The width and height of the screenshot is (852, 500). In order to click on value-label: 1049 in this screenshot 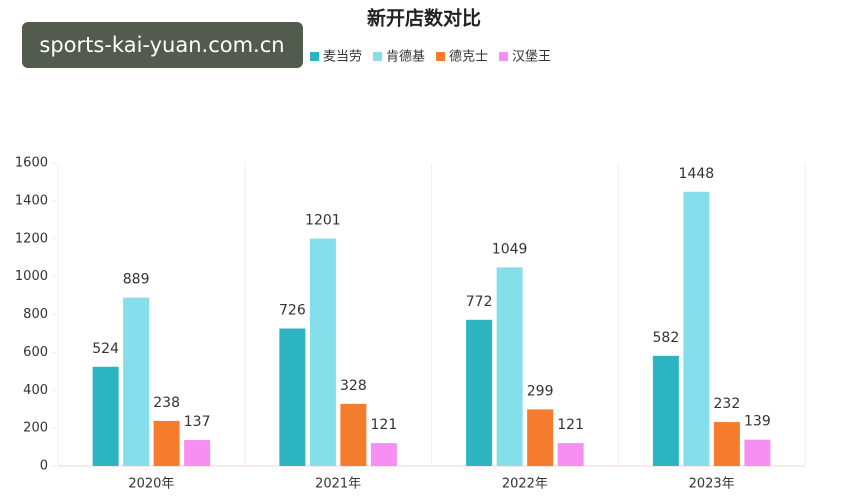, I will do `click(510, 249)`.